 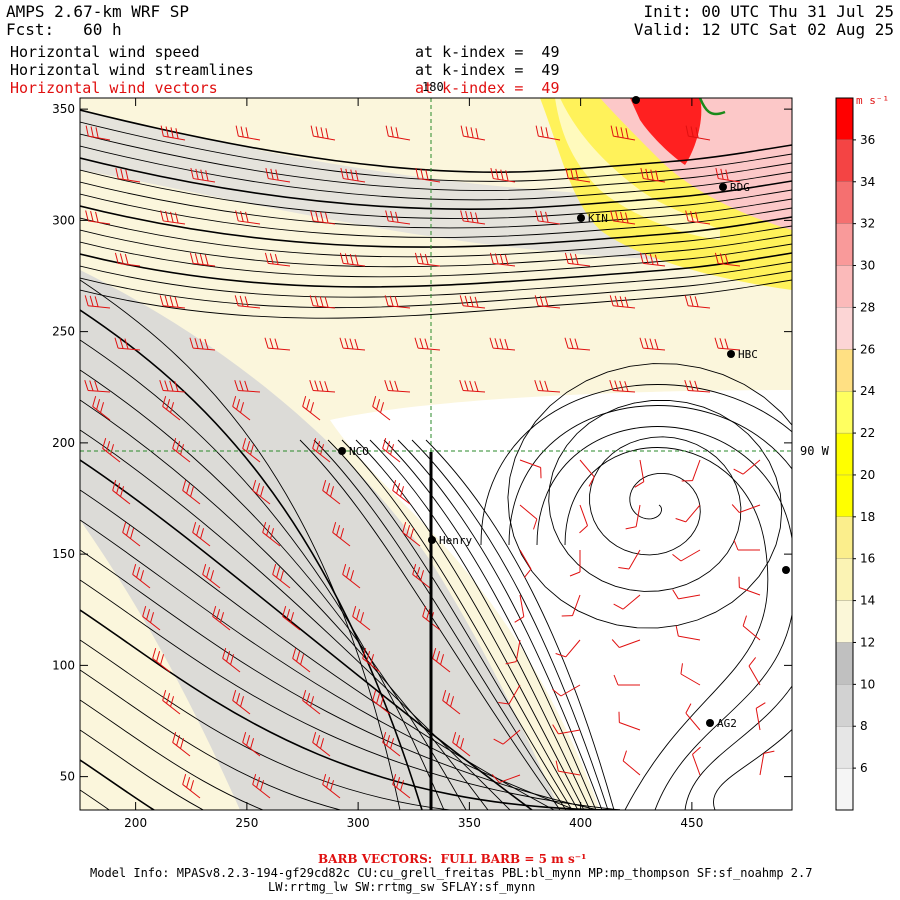 What do you see at coordinates (63, 332) in the screenshot?
I see `y-tick-label: 250` at bounding box center [63, 332].